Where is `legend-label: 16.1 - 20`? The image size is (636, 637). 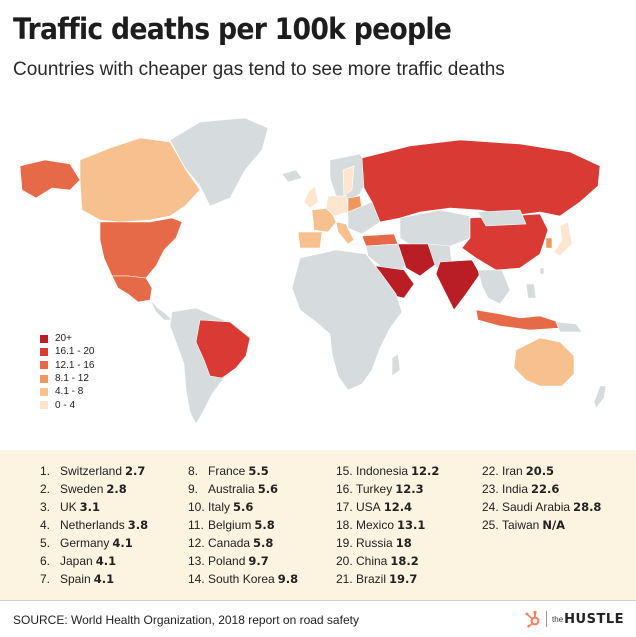
legend-label: 16.1 - 20 is located at coordinates (75, 352).